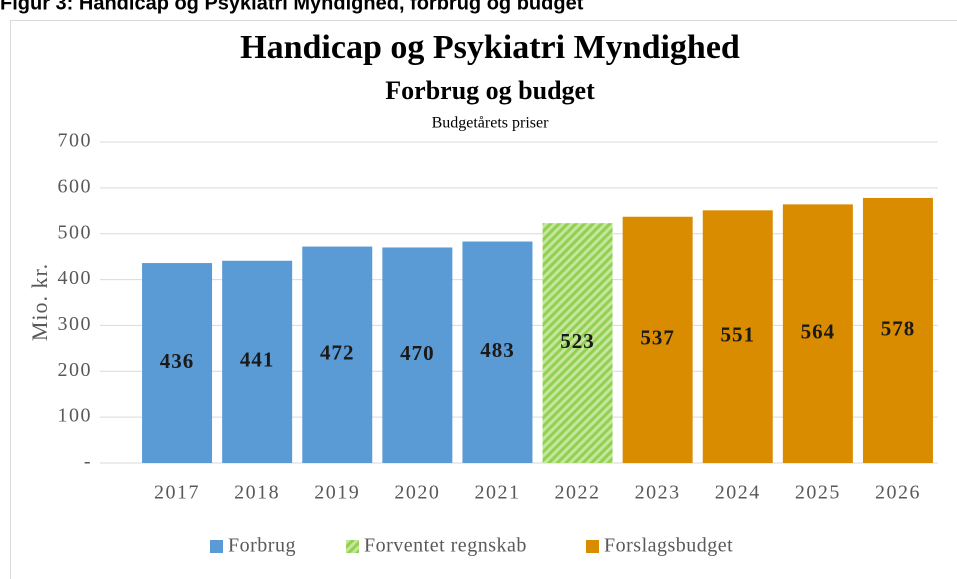 The image size is (957, 579). What do you see at coordinates (75, 324) in the screenshot?
I see `y-tick-label: 300` at bounding box center [75, 324].